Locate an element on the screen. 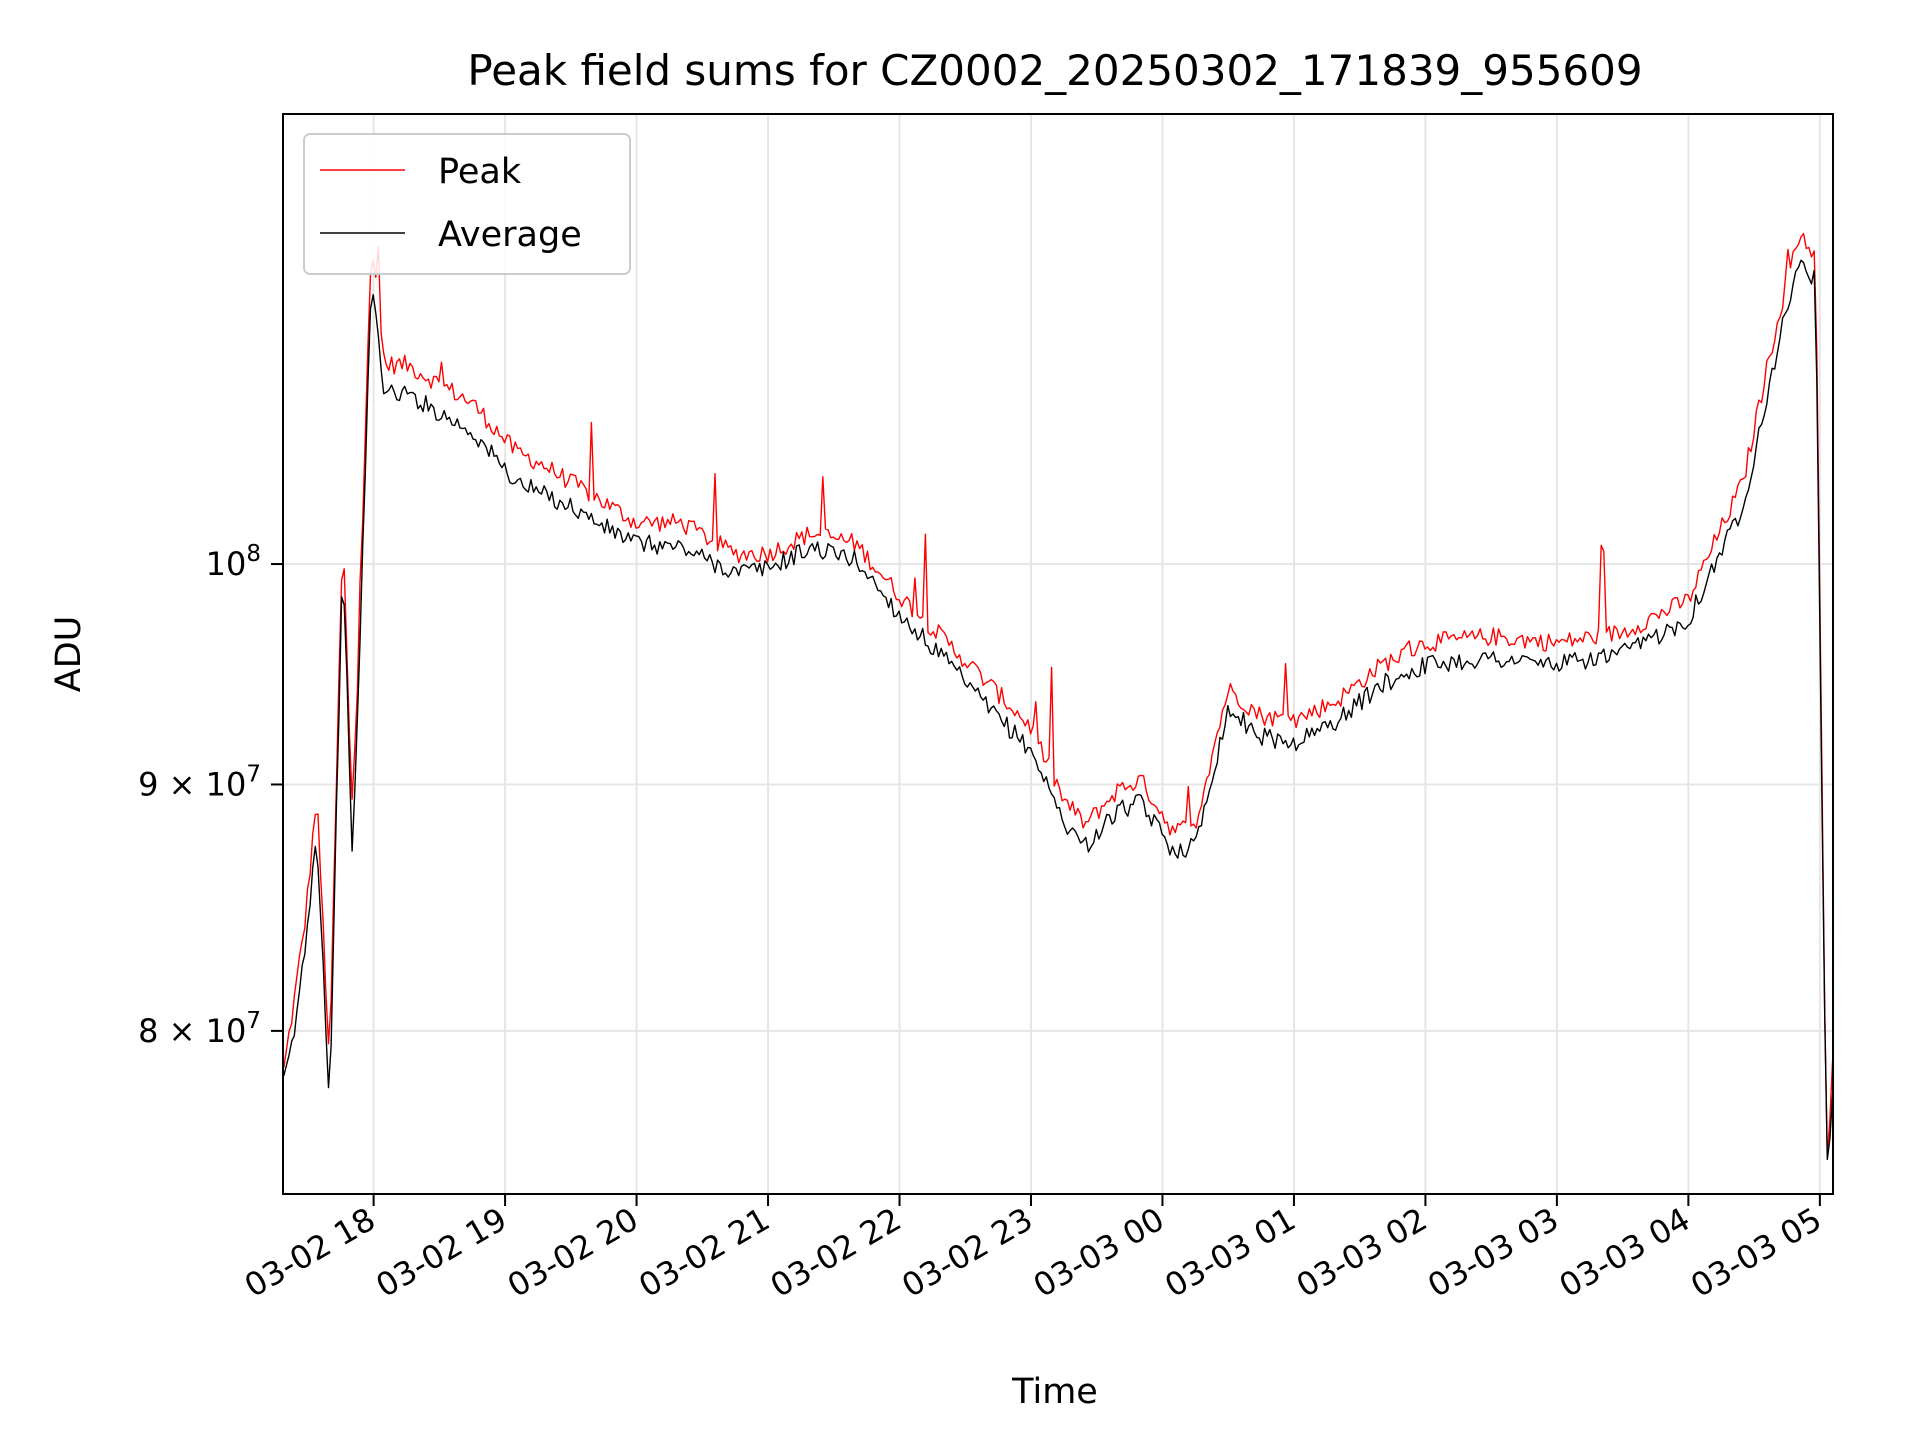 The height and width of the screenshot is (1440, 1920). legend-label-average: Average is located at coordinates (510, 235).